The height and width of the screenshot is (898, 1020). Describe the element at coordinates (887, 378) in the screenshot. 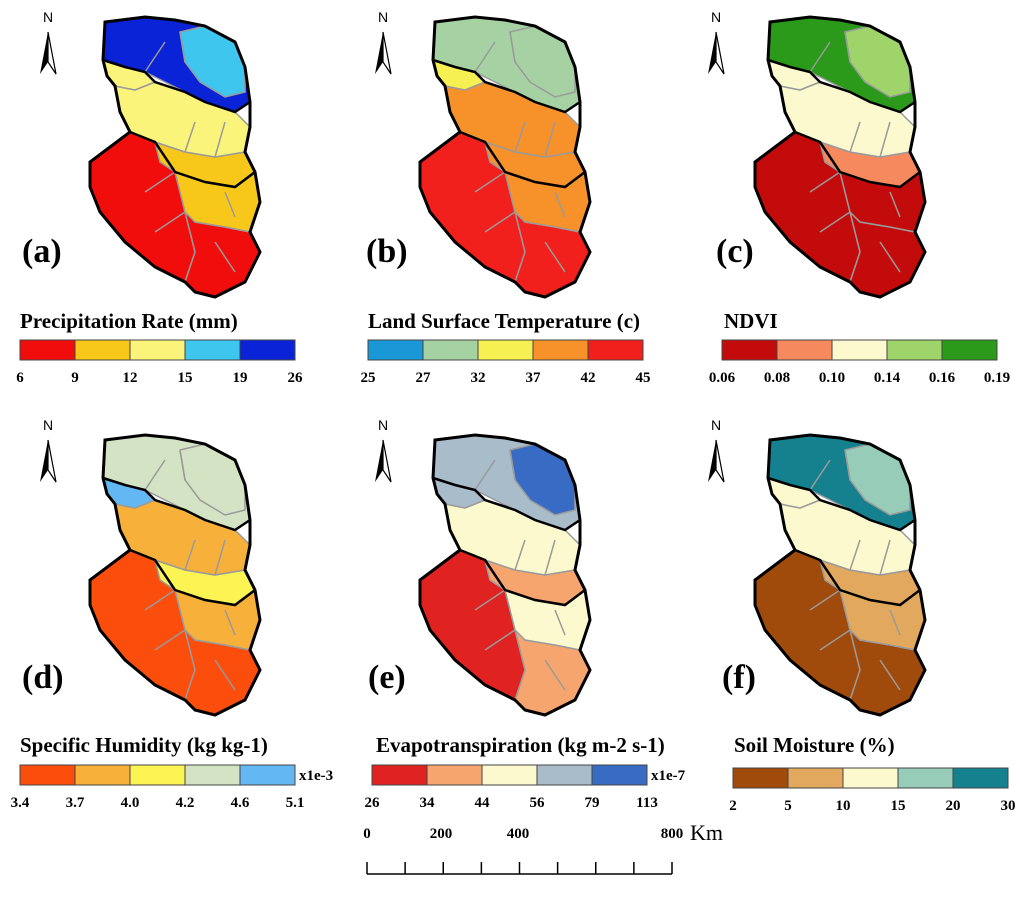

I see `legend-tick: 0.14` at that location.